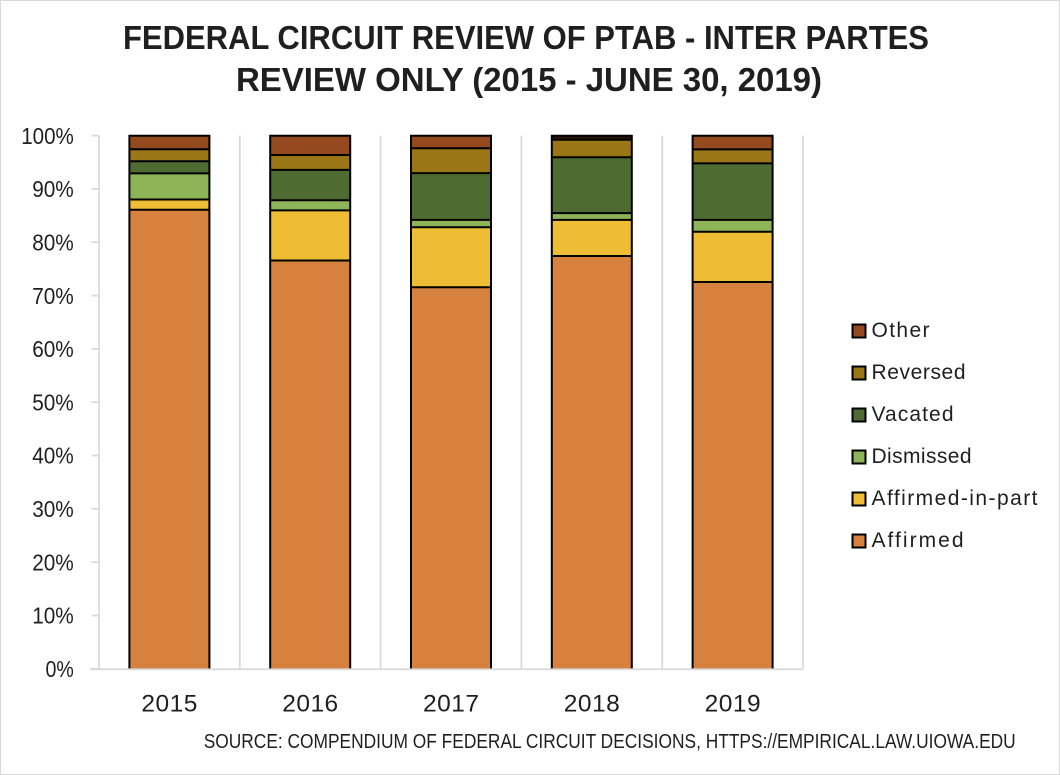 The image size is (1060, 775). What do you see at coordinates (53, 296) in the screenshot?
I see `svg-text: 70%` at bounding box center [53, 296].